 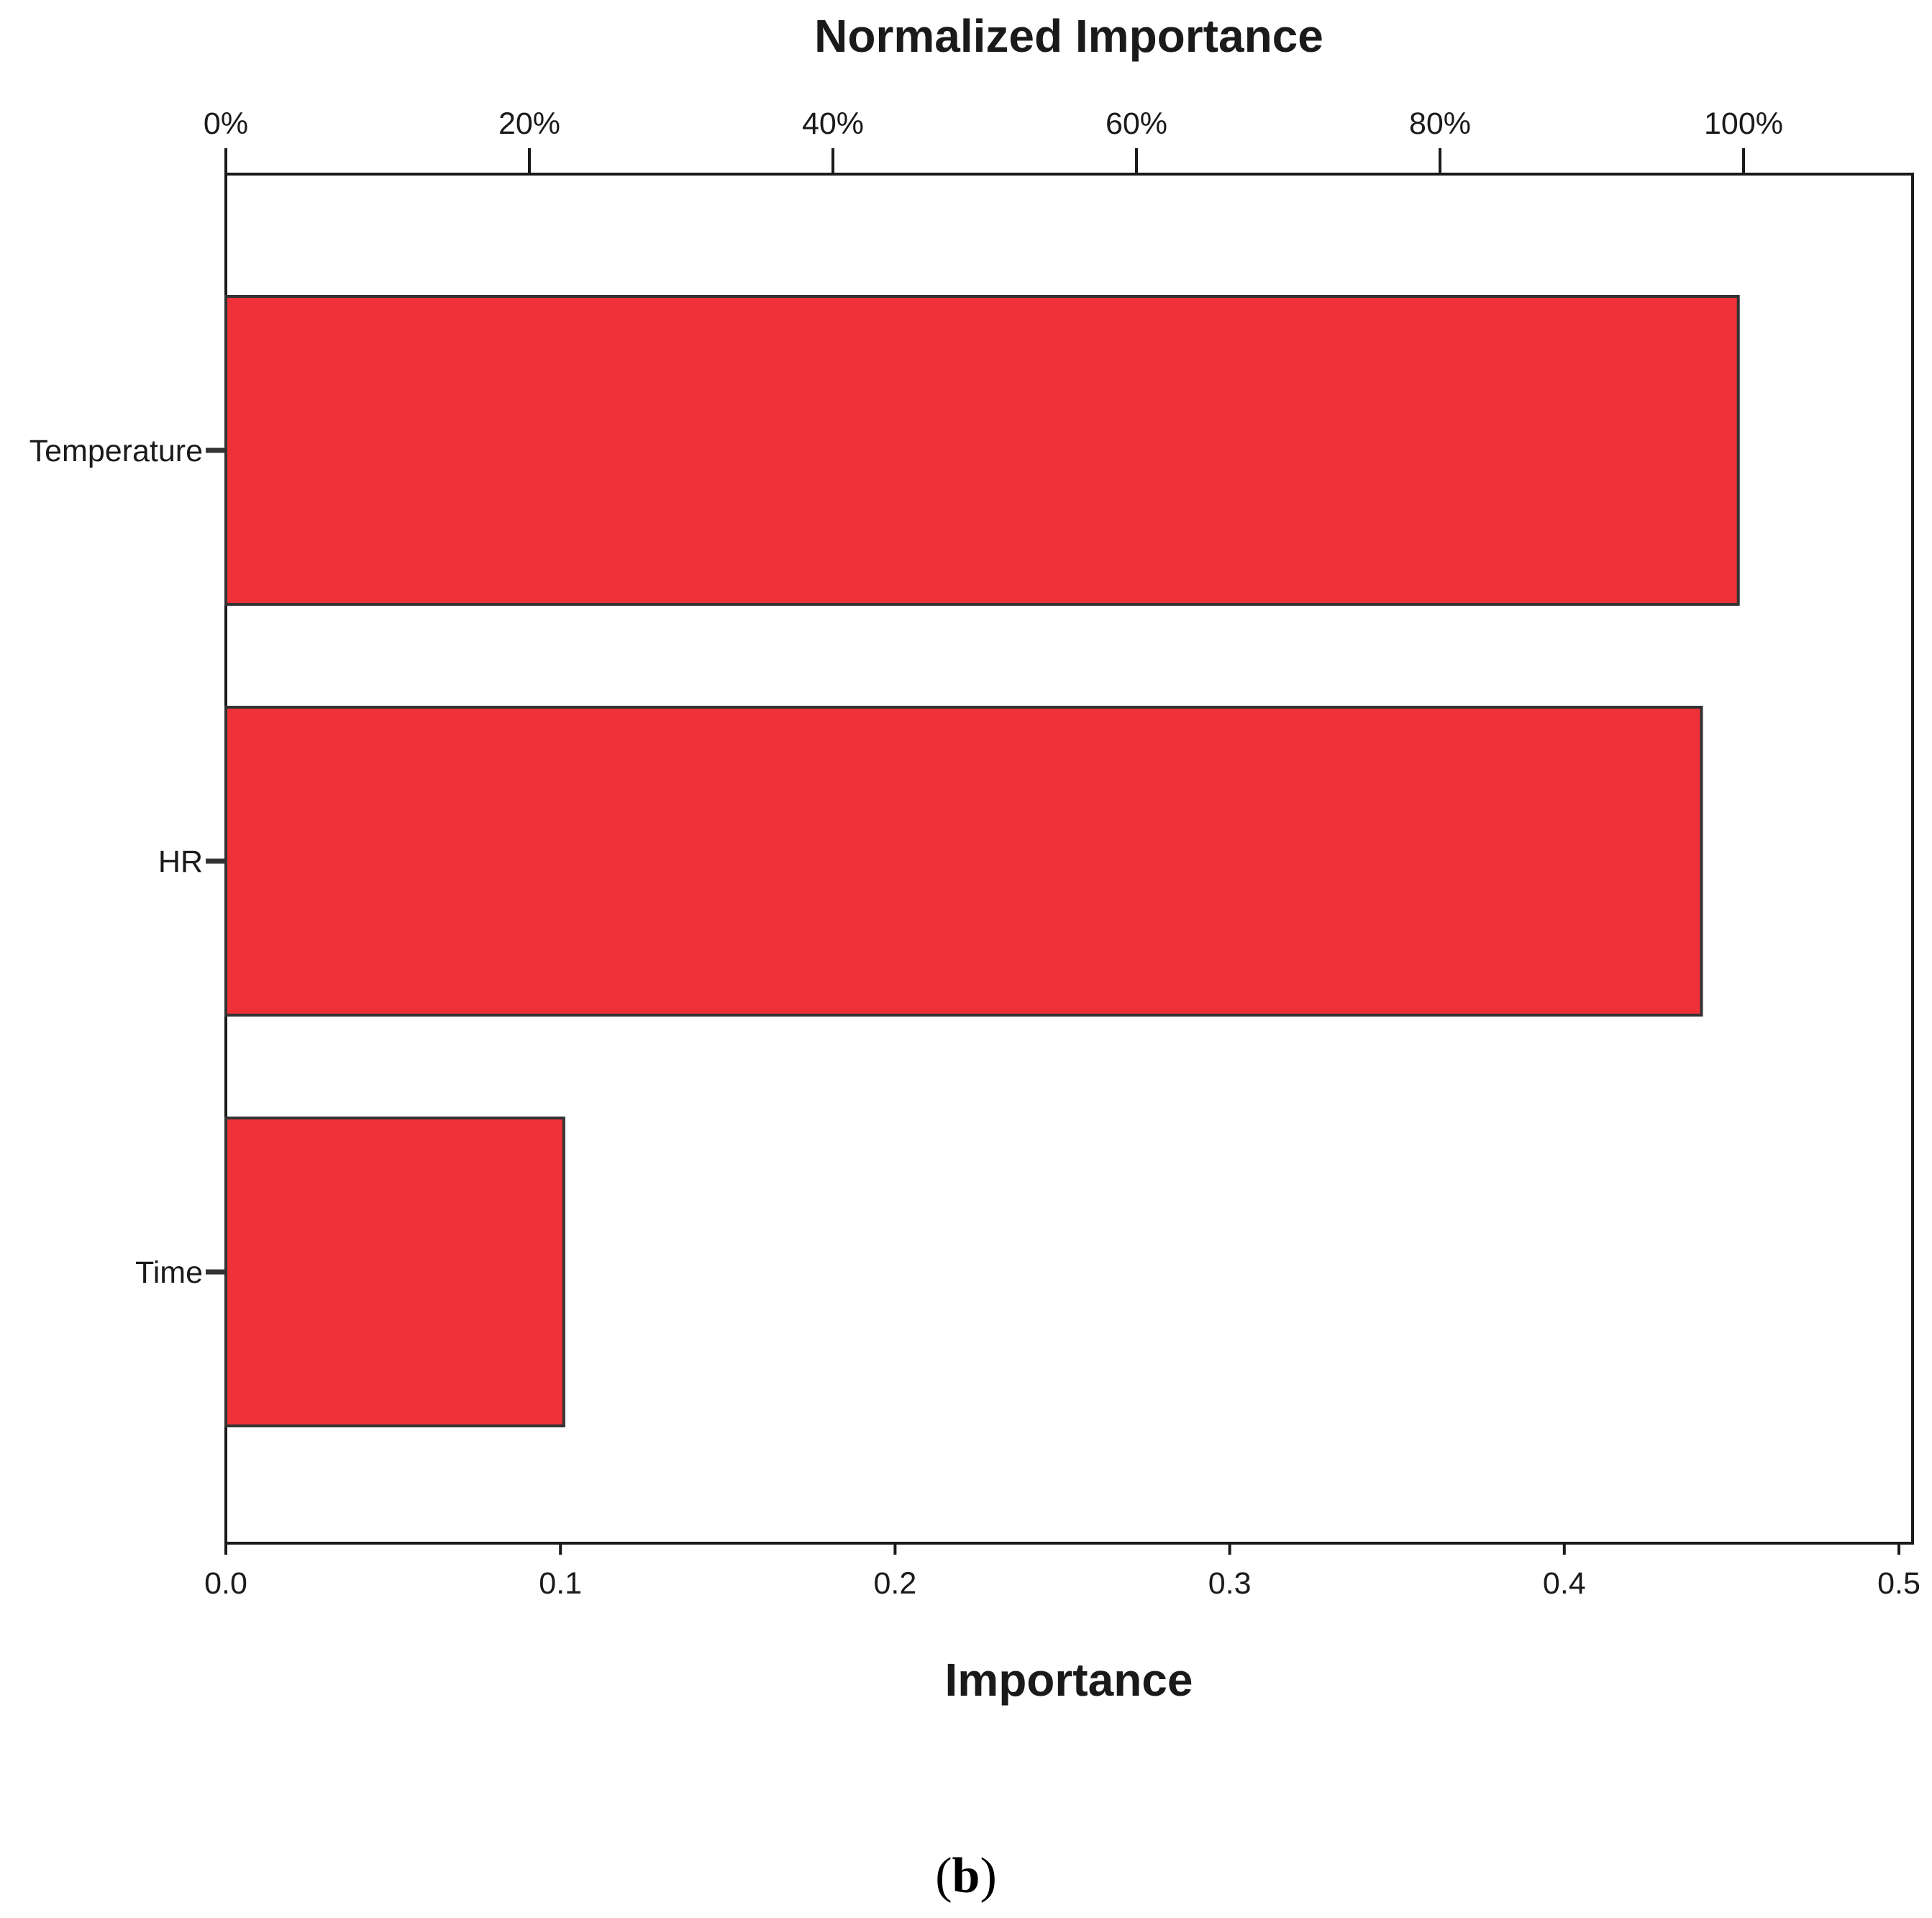 I want to click on top-axis-title: Normalized Importance, so click(x=1068, y=36).